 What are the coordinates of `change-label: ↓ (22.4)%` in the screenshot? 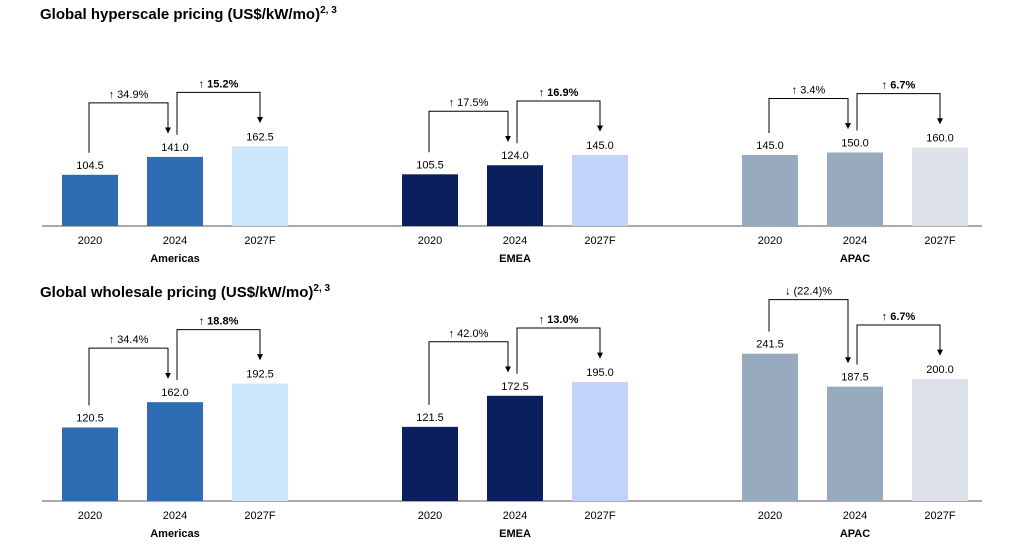 It's located at (808, 292).